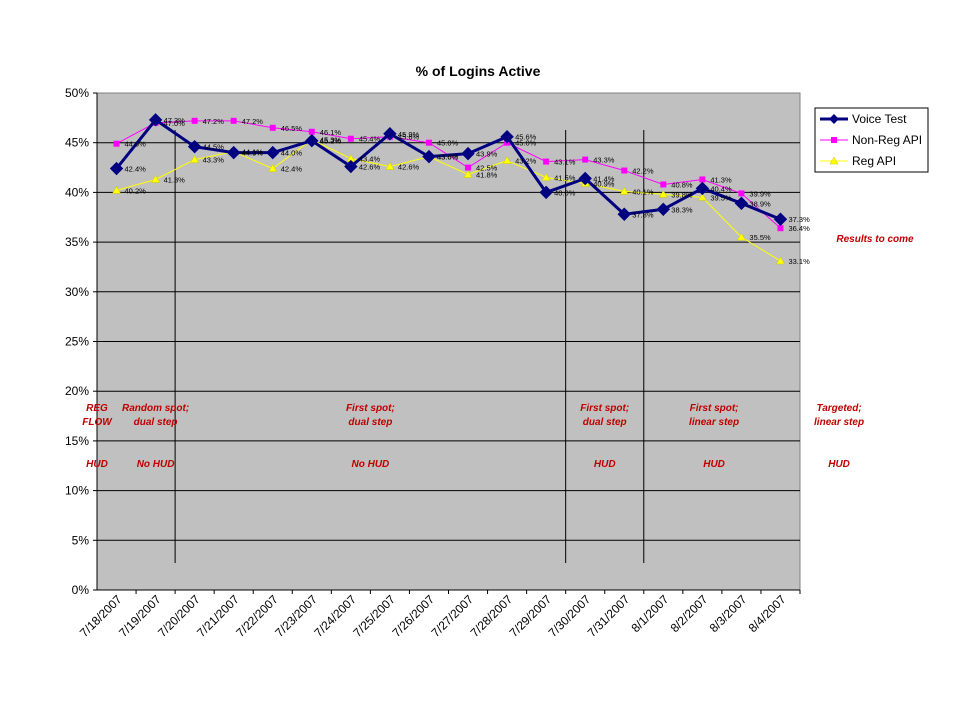 The height and width of the screenshot is (720, 960). What do you see at coordinates (871, 140) in the screenshot?
I see `legend: Voice Test Non-Reg API Reg API` at bounding box center [871, 140].